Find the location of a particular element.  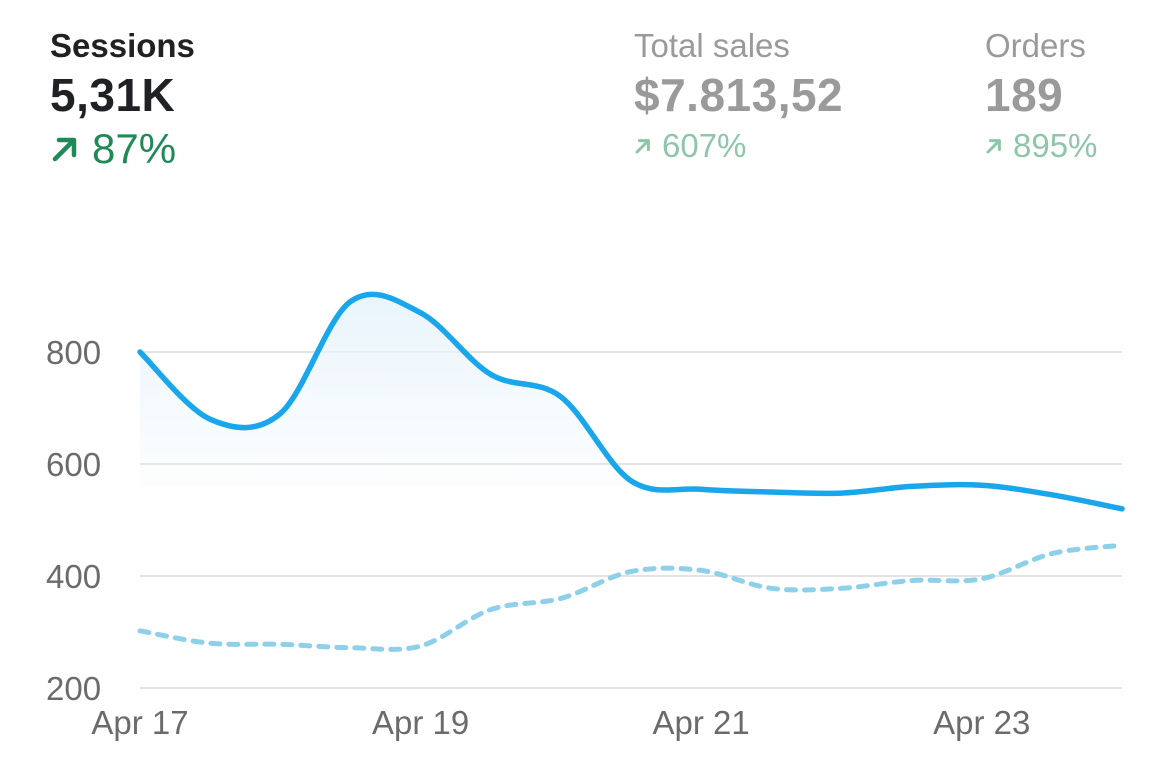

metric-title: Sessions is located at coordinates (122, 45).